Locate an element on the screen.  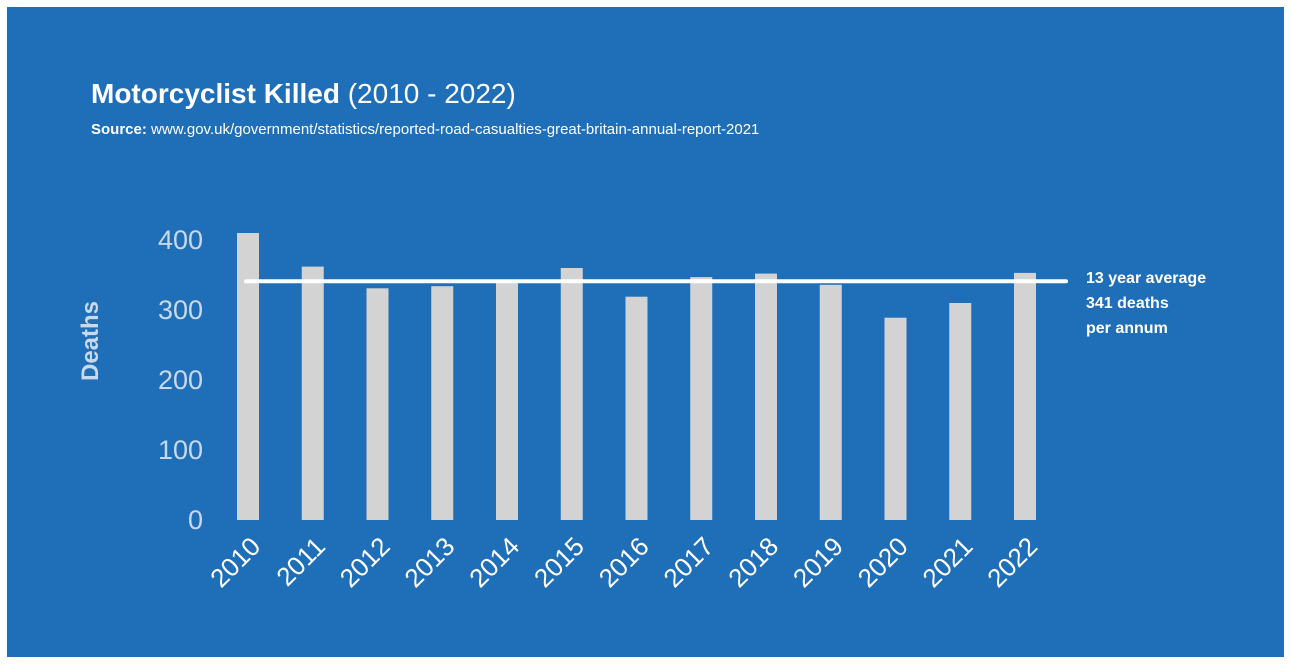
bar-2020 is located at coordinates (895, 418).